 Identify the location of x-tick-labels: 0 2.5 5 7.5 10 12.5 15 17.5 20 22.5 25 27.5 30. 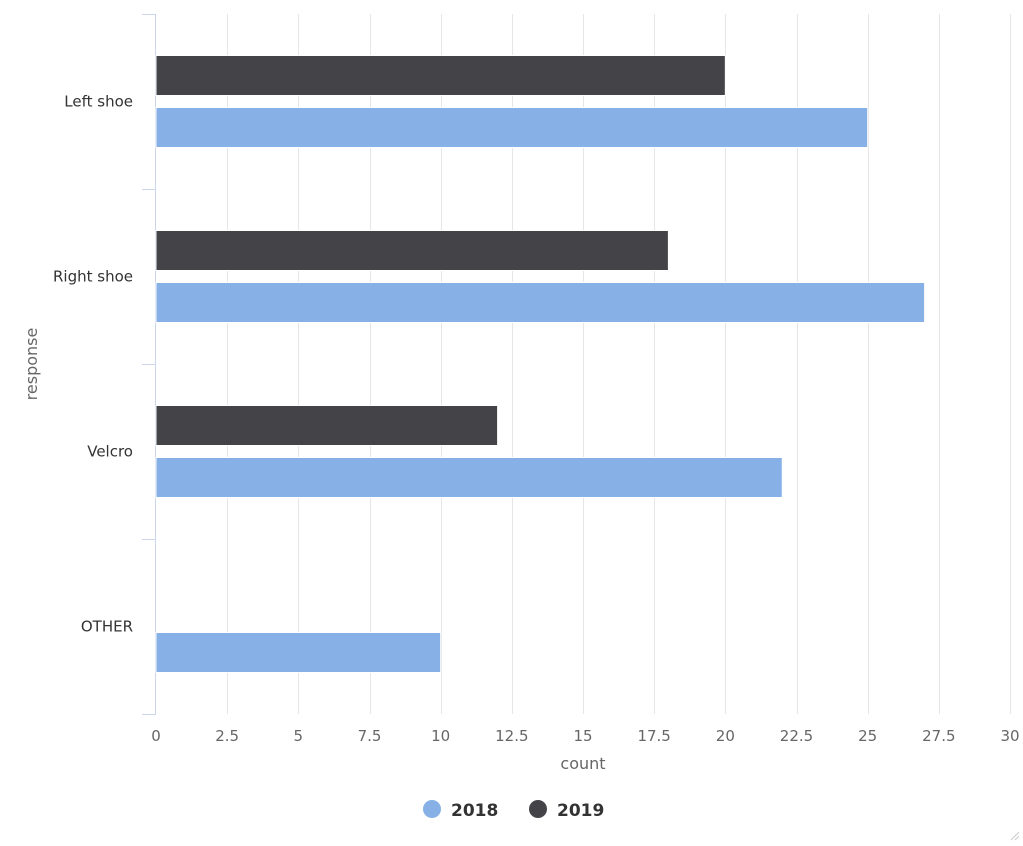
(585, 736).